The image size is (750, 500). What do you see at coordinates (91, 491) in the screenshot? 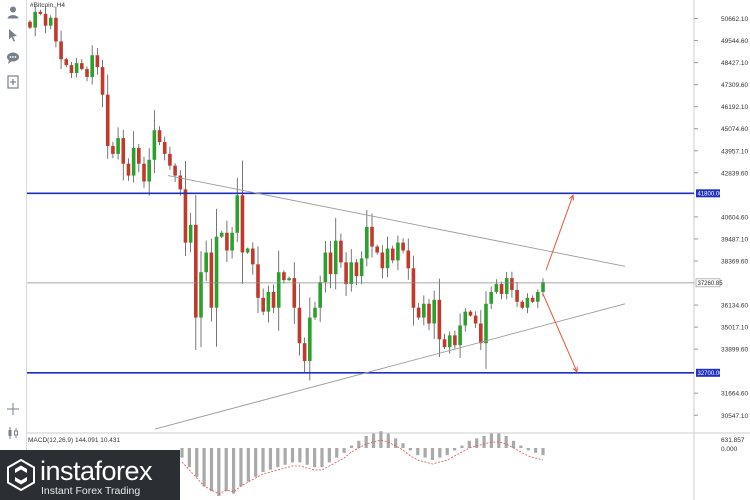
I see `logo-tagline: Instant Forex Trading` at bounding box center [91, 491].